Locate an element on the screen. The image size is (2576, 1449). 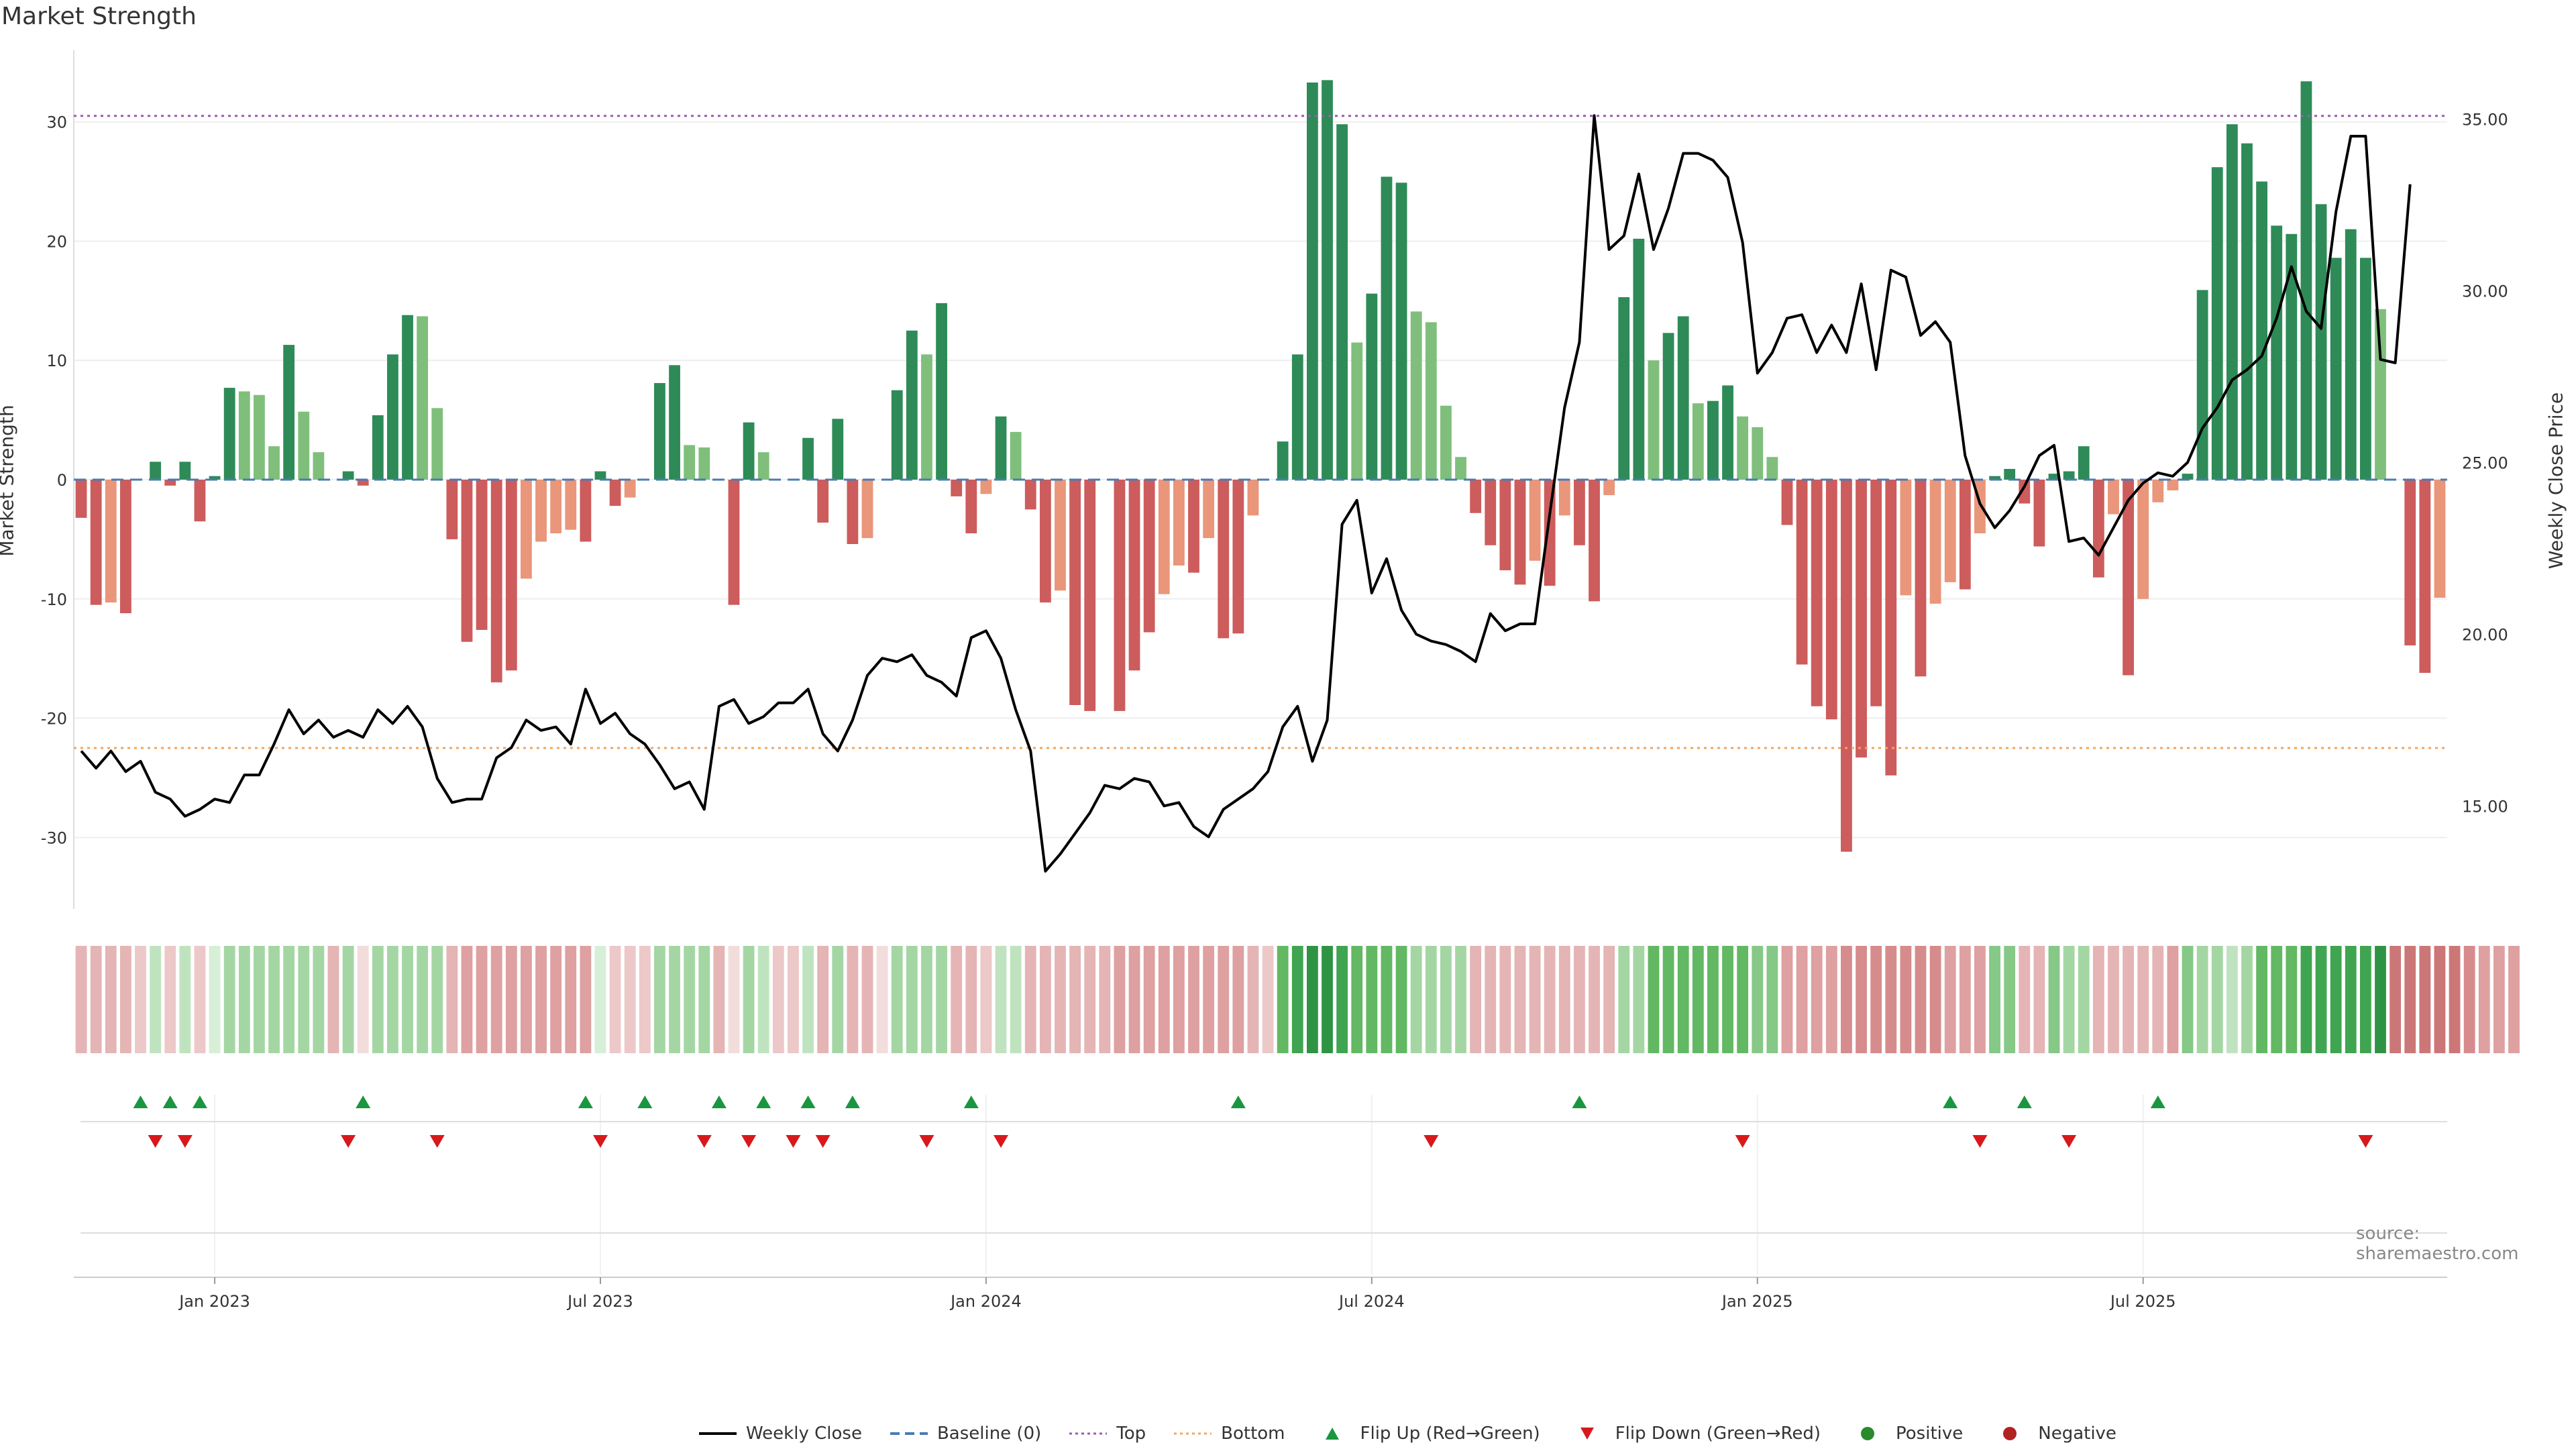
legend-label: Top is located at coordinates (1131, 1434).